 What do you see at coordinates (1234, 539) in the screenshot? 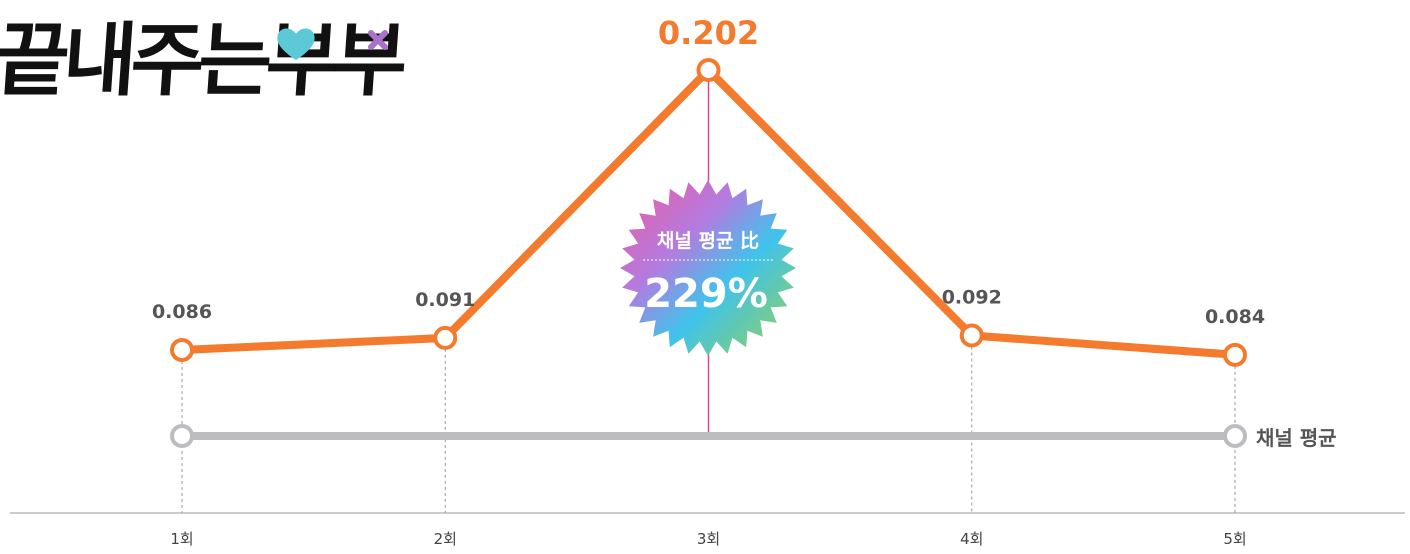
I see `x-tick-label-5: 5회` at bounding box center [1234, 539].